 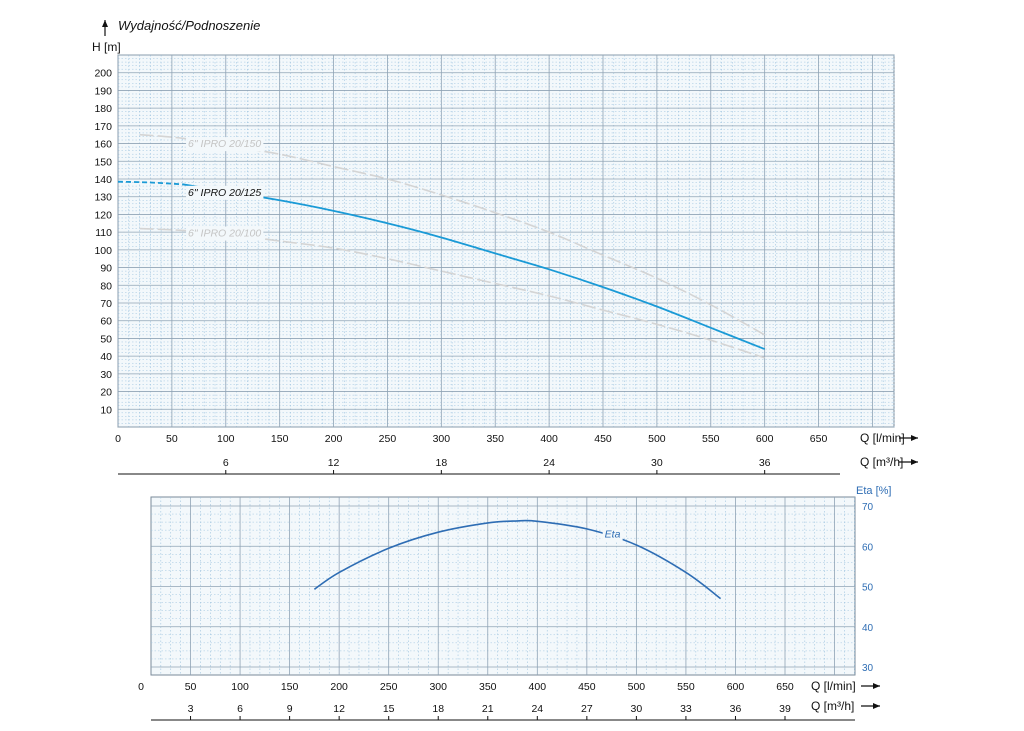 I want to click on head-series-label-group: 6" IPRO 20/125, so click(x=225, y=192).